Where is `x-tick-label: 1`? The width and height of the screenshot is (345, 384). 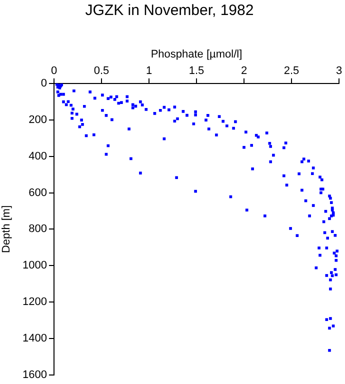 x-tick-label: 1 is located at coordinates (149, 70).